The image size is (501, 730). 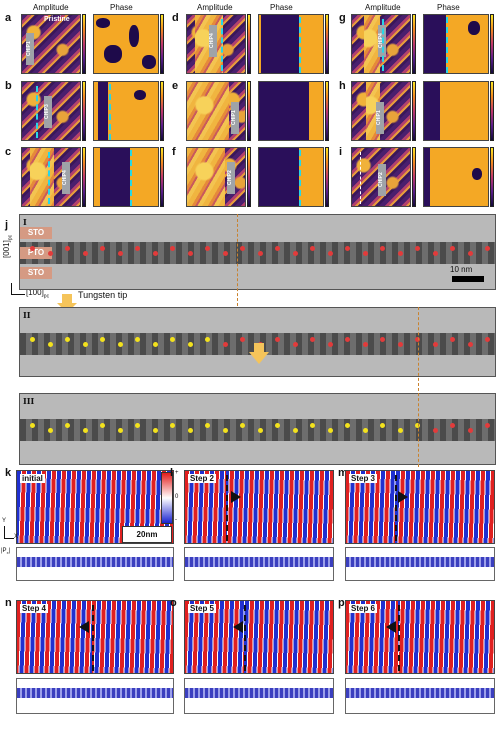 What do you see at coordinates (341, 603) in the screenshot?
I see `panel-label-p: p` at bounding box center [341, 603].